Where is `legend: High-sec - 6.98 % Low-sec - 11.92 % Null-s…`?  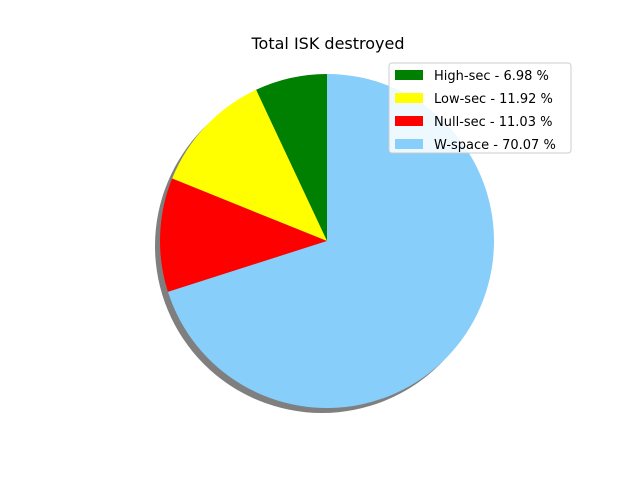 legend: High-sec - 6.98 % Low-sec - 11.92 % Null-s… is located at coordinates (480, 108).